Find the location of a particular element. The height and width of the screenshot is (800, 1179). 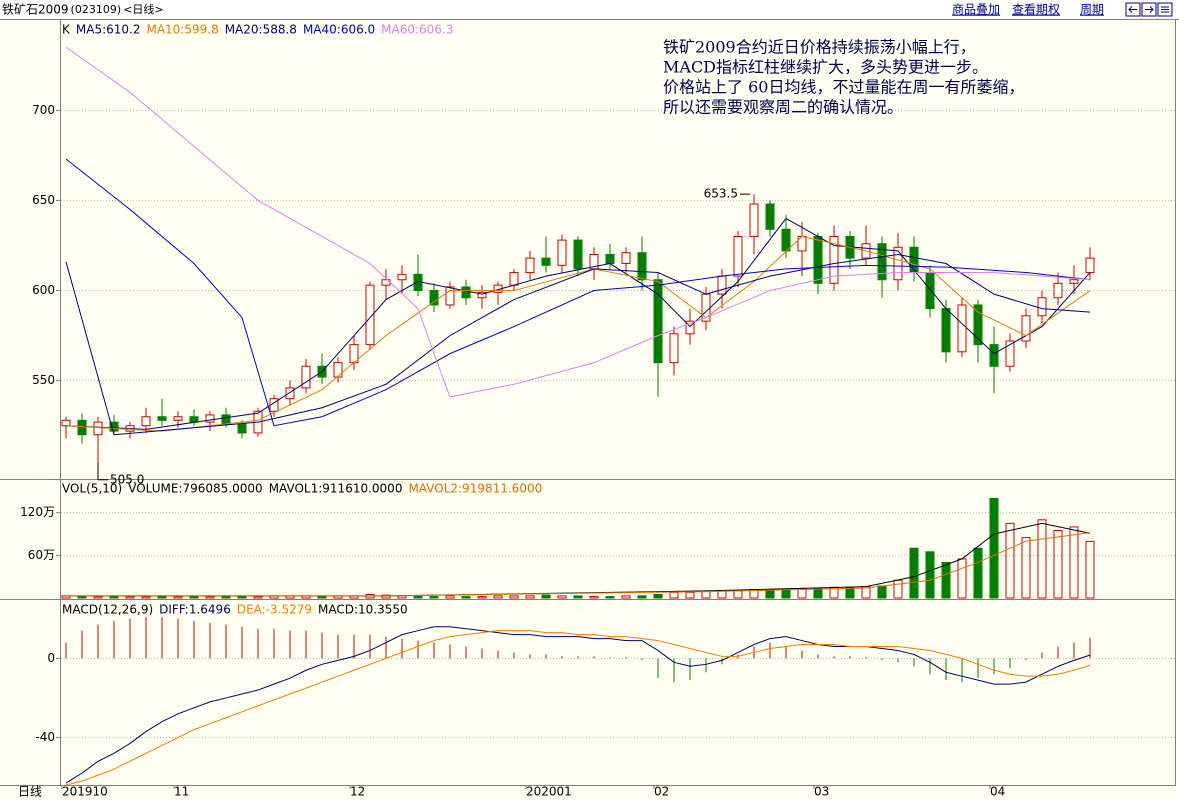

y-tick-label: -40 is located at coordinates (45, 737).